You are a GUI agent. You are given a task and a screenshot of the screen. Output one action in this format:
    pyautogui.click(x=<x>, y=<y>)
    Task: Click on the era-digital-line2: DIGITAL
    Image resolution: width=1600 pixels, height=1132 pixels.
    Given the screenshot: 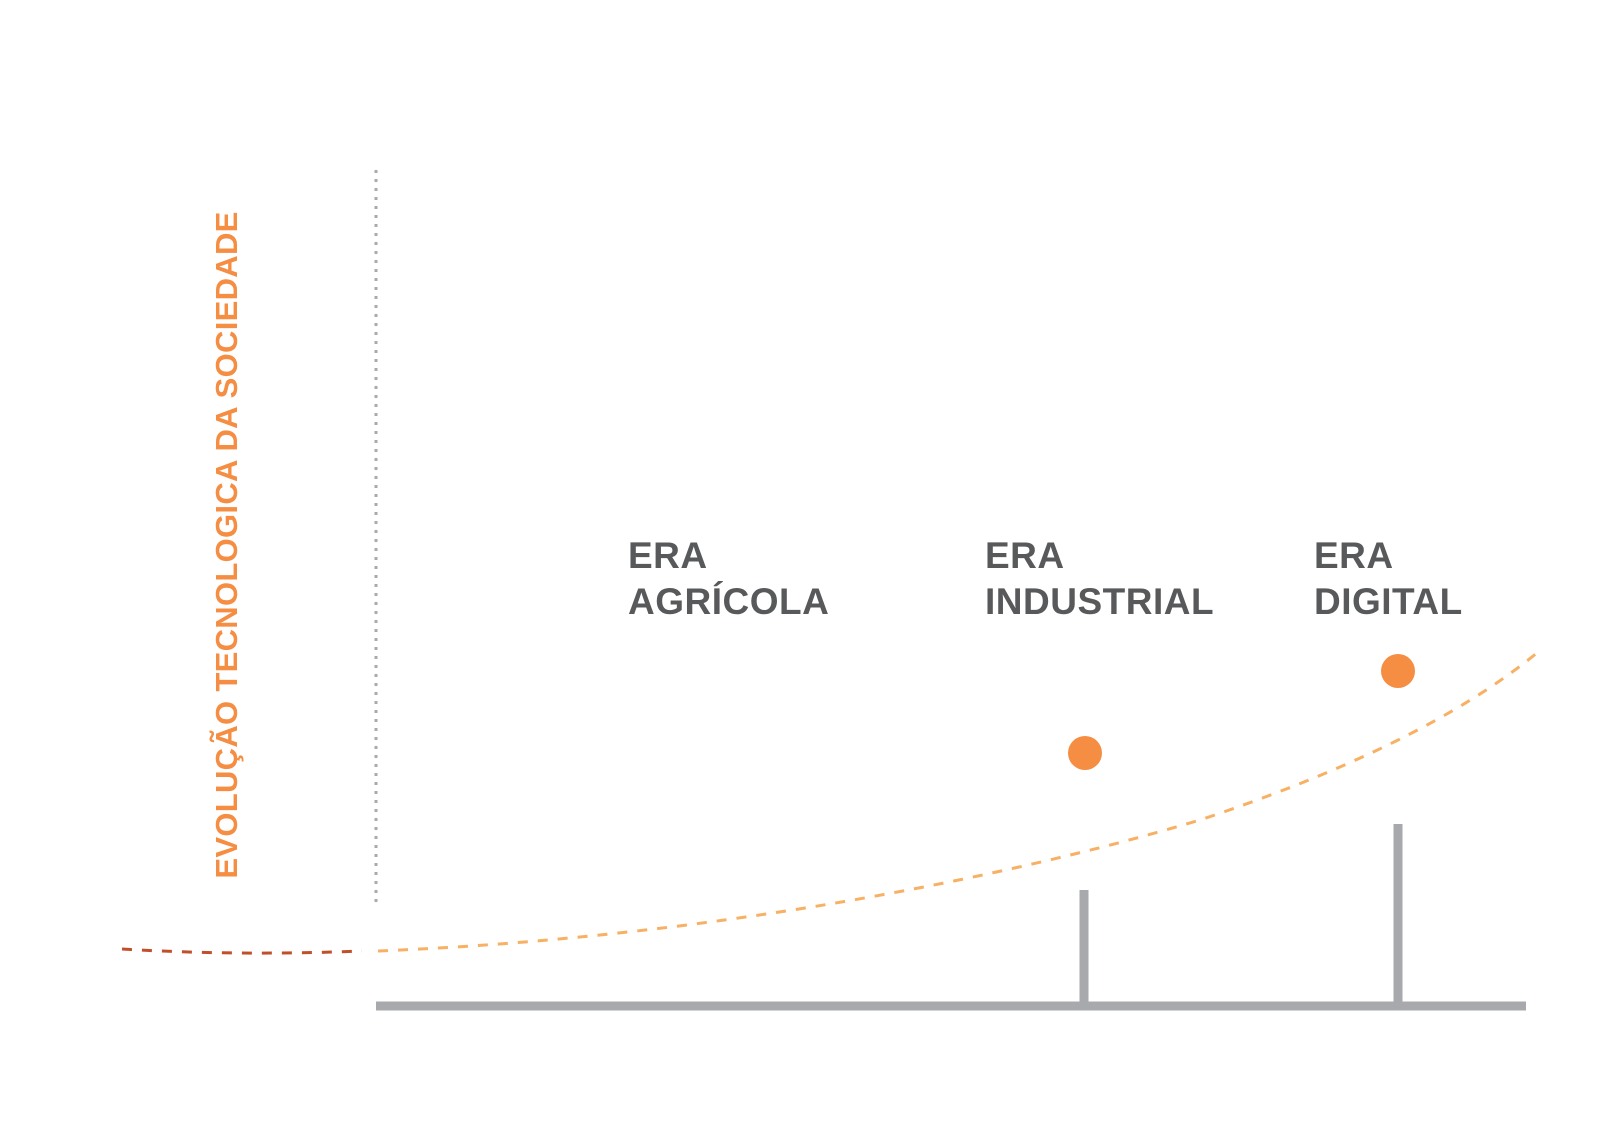 What is the action you would take?
    pyautogui.click(x=1388, y=601)
    